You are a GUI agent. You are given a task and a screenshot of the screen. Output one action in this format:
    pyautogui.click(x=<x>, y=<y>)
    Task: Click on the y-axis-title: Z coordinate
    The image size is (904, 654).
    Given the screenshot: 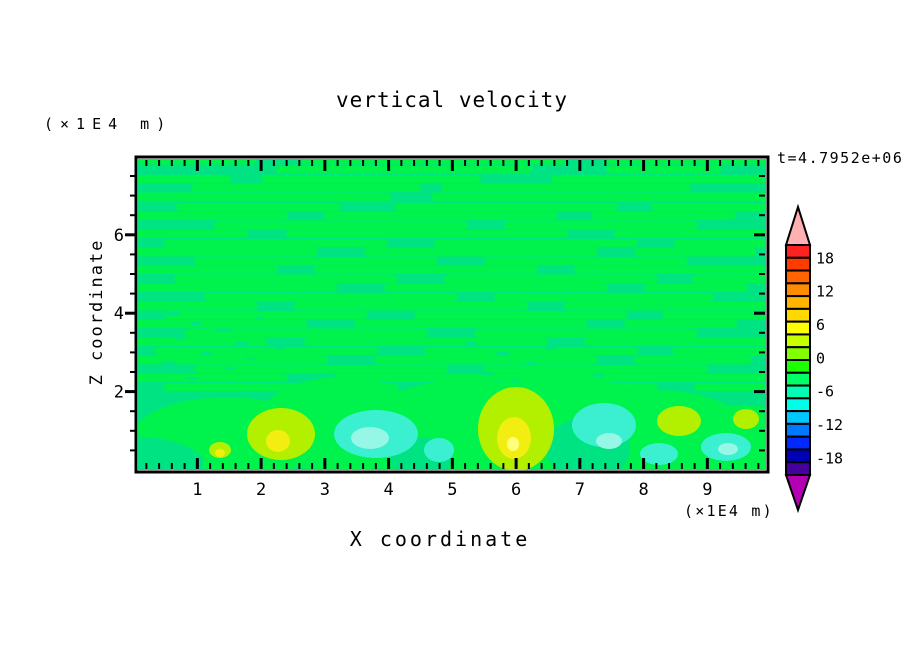 What is the action you would take?
    pyautogui.click(x=97, y=312)
    